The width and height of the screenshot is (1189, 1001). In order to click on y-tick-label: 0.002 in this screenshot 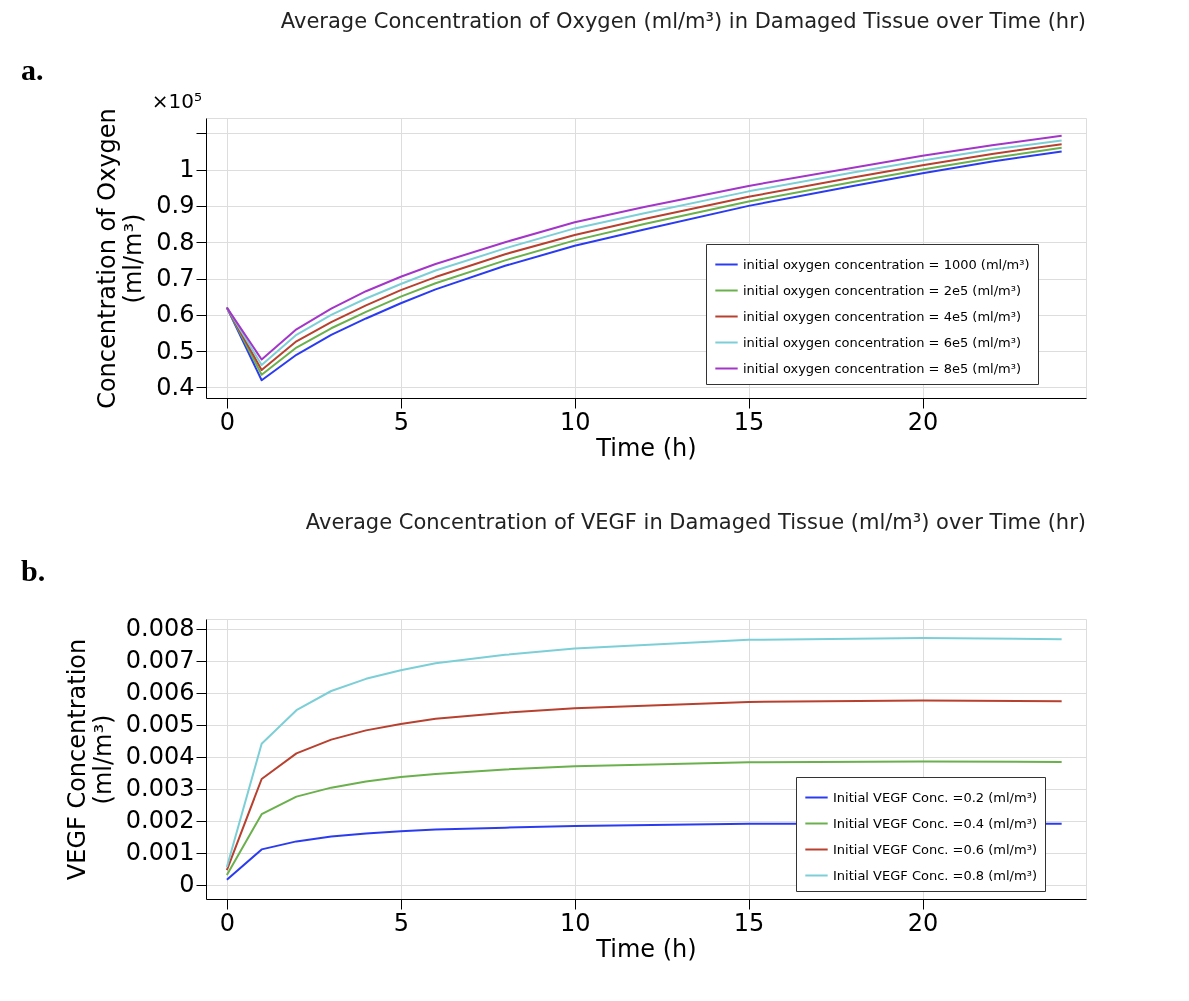, I will do `click(160, 820)`.